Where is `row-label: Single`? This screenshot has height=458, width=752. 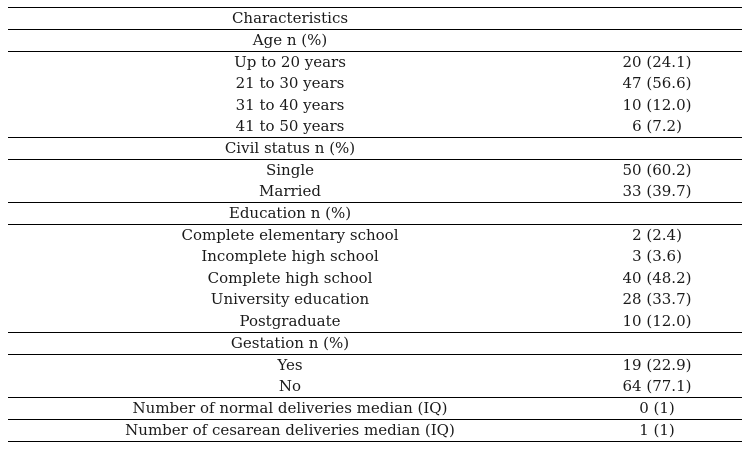
row-label: Single is located at coordinates (289, 170).